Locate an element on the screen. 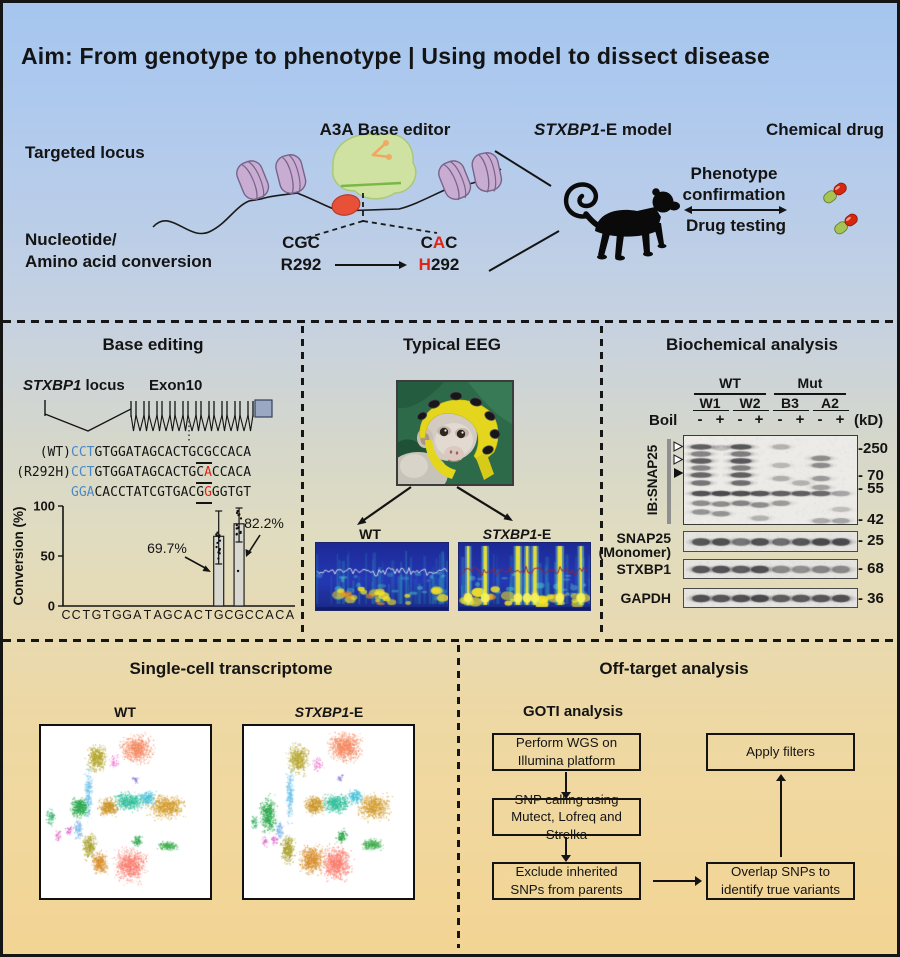 This screenshot has width=900, height=957. gapdh-label: GAPDH is located at coordinates (645, 598).